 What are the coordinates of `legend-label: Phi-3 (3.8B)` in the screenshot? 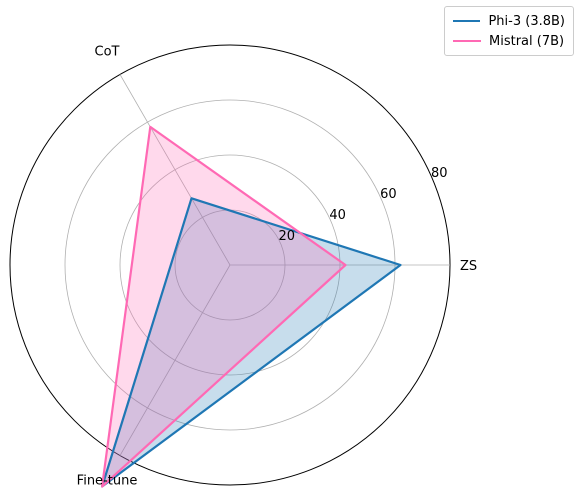 It's located at (526, 21).